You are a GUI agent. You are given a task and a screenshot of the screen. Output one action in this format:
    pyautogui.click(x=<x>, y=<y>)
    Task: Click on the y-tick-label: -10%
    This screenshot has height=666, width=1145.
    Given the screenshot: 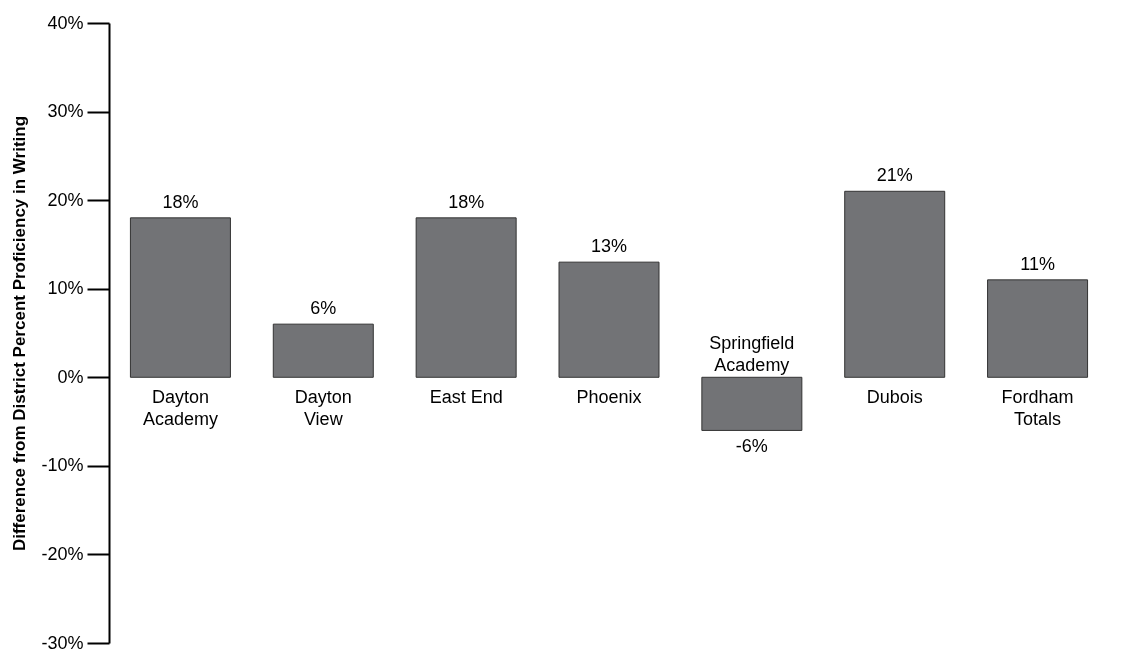 What is the action you would take?
    pyautogui.click(x=62, y=465)
    